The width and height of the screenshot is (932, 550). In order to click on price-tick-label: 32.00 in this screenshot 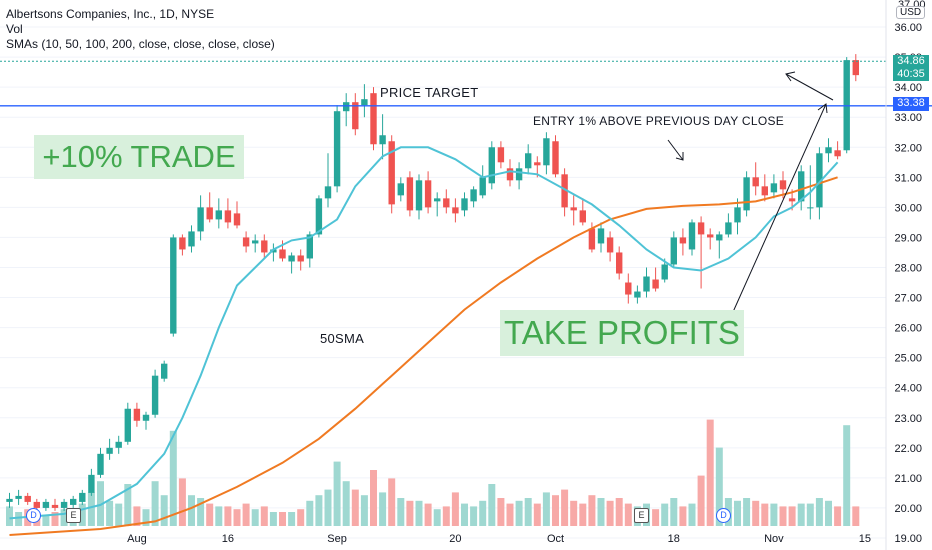, I will do `click(908, 148)`.